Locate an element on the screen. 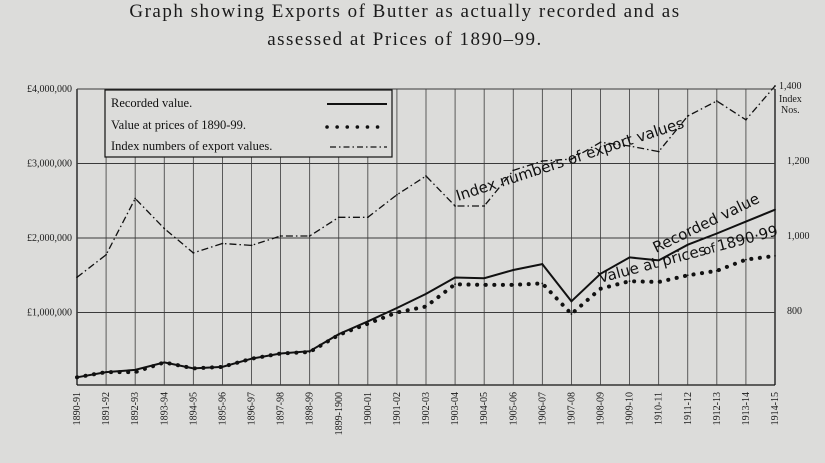 This screenshot has width=825, height=463. left-tick-label: £2,000,000 is located at coordinates (49, 238).